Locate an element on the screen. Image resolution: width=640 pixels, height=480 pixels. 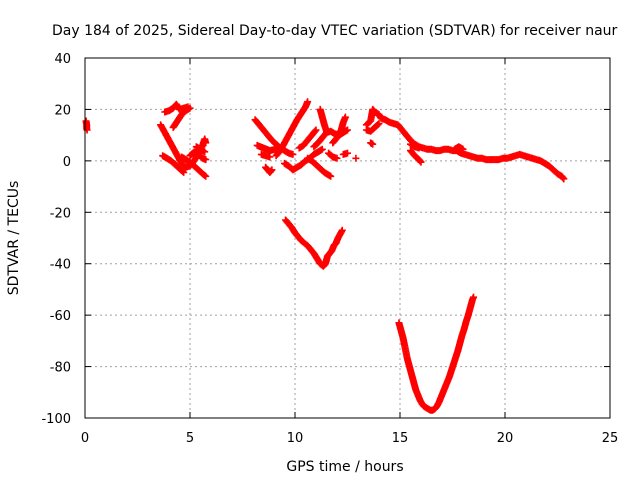
y-tick-label: 0 is located at coordinates (67, 162).